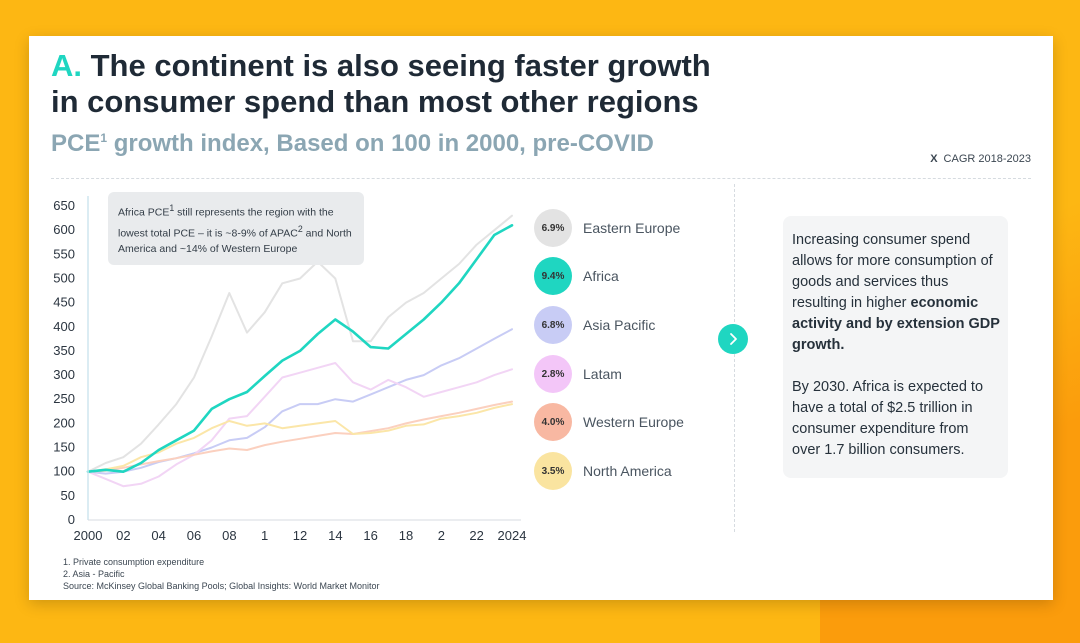 The height and width of the screenshot is (643, 1080). Describe the element at coordinates (512, 535) in the screenshot. I see `x-tick-label: 2024` at that location.